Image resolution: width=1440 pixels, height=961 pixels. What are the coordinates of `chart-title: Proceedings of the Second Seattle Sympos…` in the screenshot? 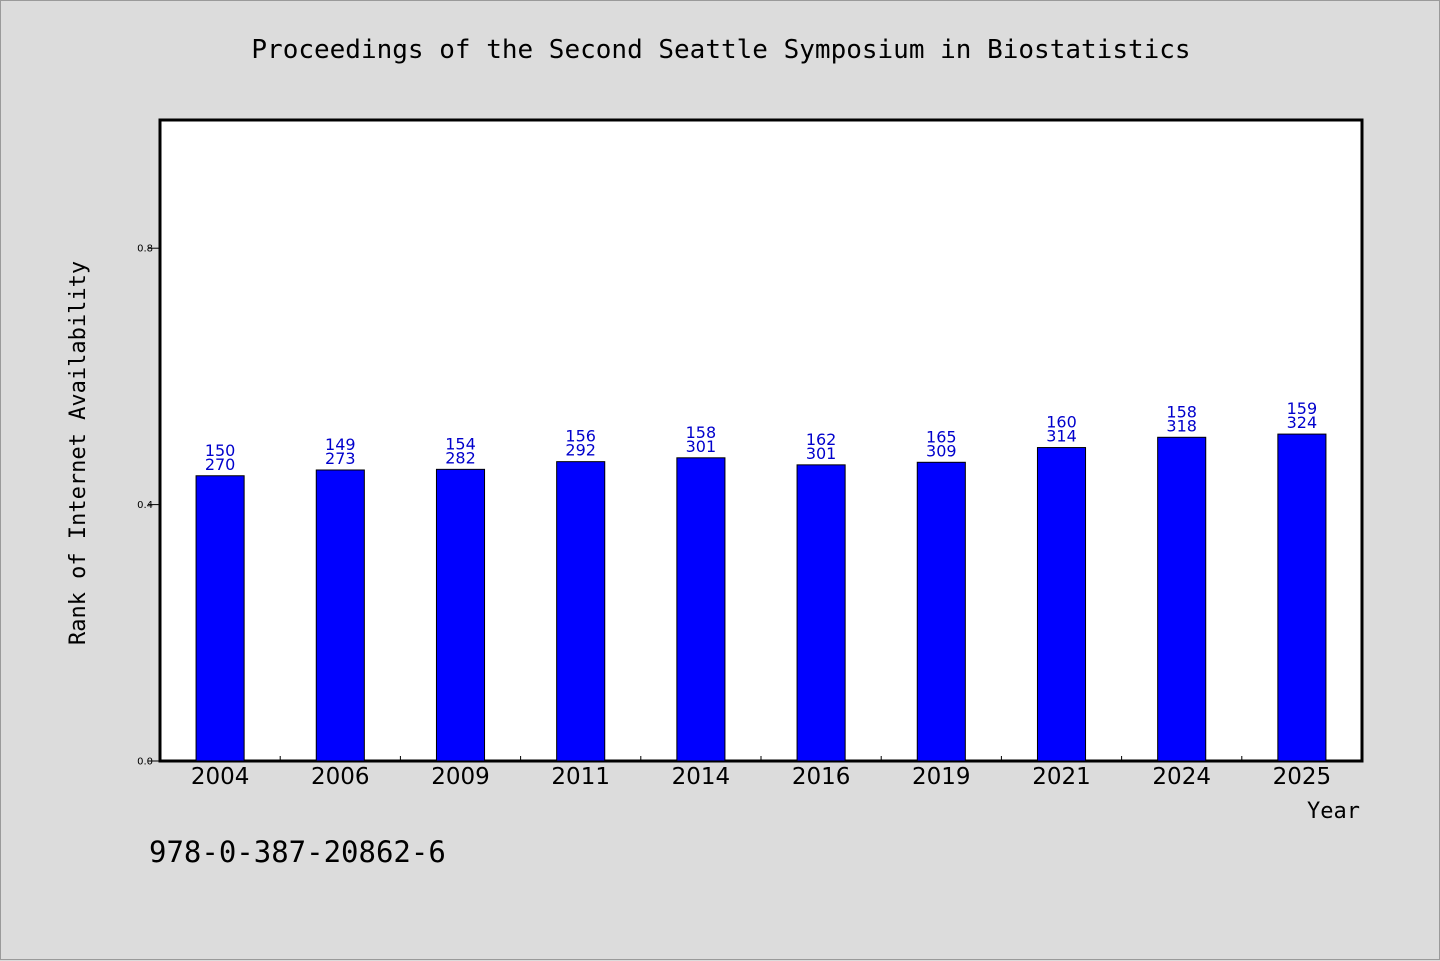 It's located at (721, 50).